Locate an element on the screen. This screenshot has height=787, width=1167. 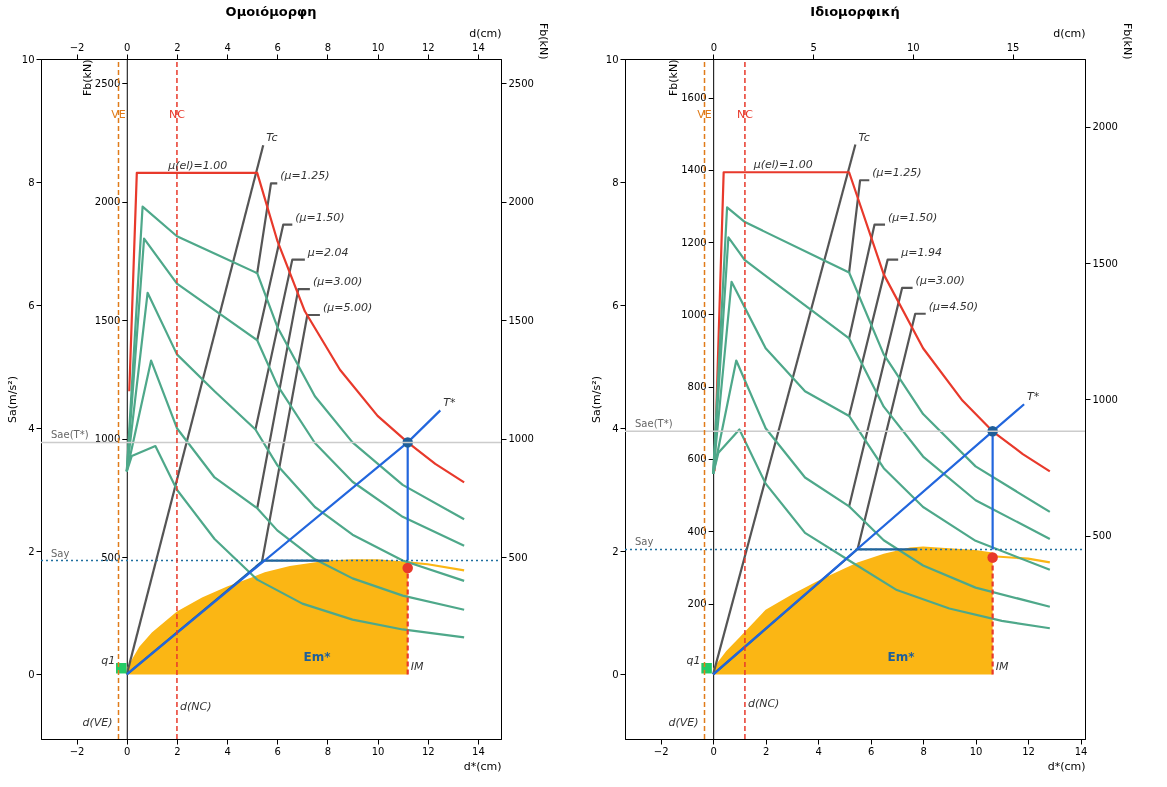
annotation: d(VE) is located at coordinates (683, 722).